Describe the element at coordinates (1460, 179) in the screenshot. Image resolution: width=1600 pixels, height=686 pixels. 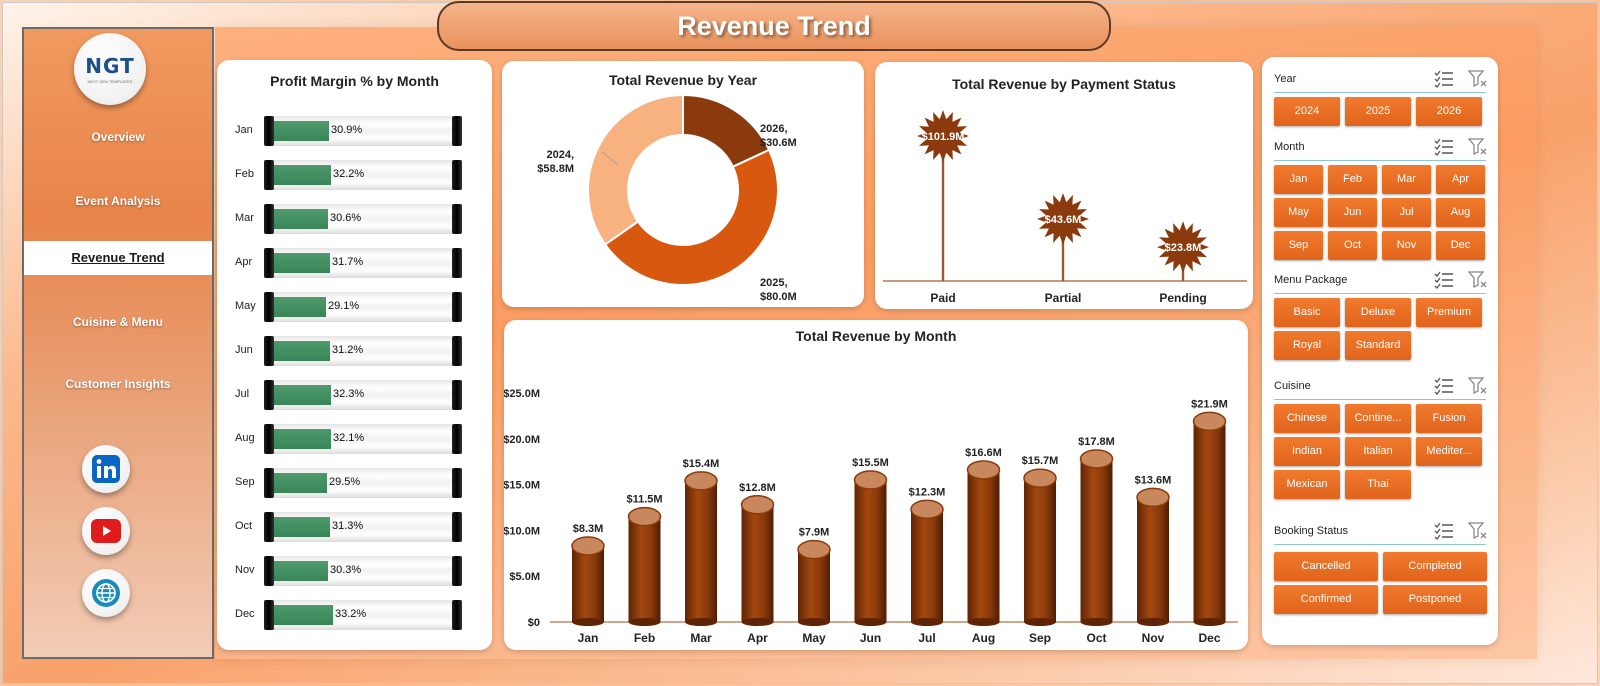
I see `slicer-button: Apr` at that location.